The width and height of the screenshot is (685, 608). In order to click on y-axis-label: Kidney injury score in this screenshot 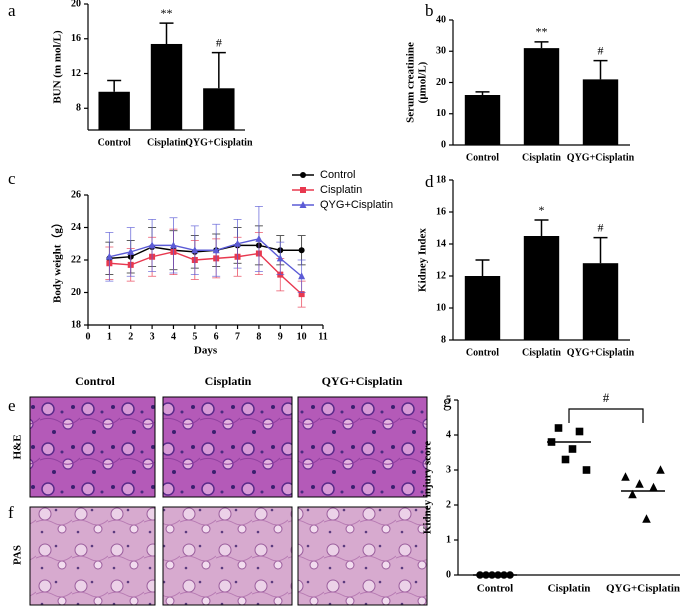, I will do `click(428, 487)`.